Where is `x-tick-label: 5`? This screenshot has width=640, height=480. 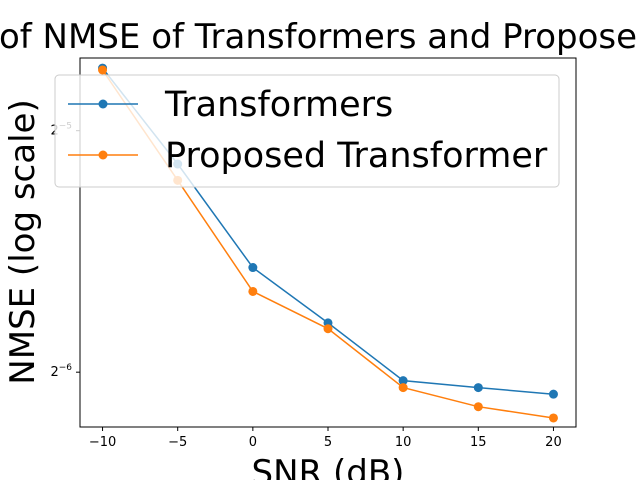 x-tick-label: 5 is located at coordinates (328, 442).